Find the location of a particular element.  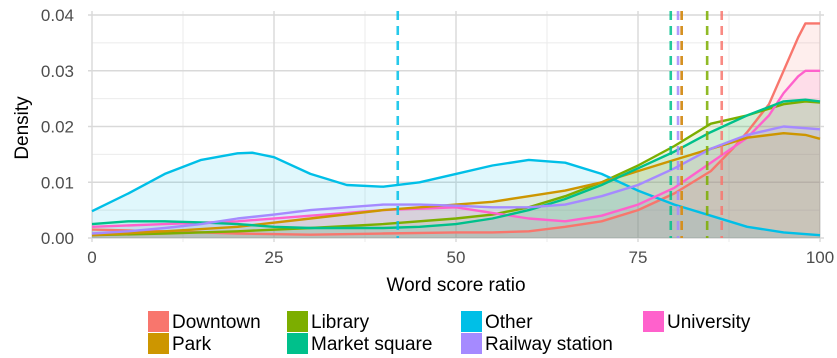

y-tick-label: 0.00 is located at coordinates (57, 238).